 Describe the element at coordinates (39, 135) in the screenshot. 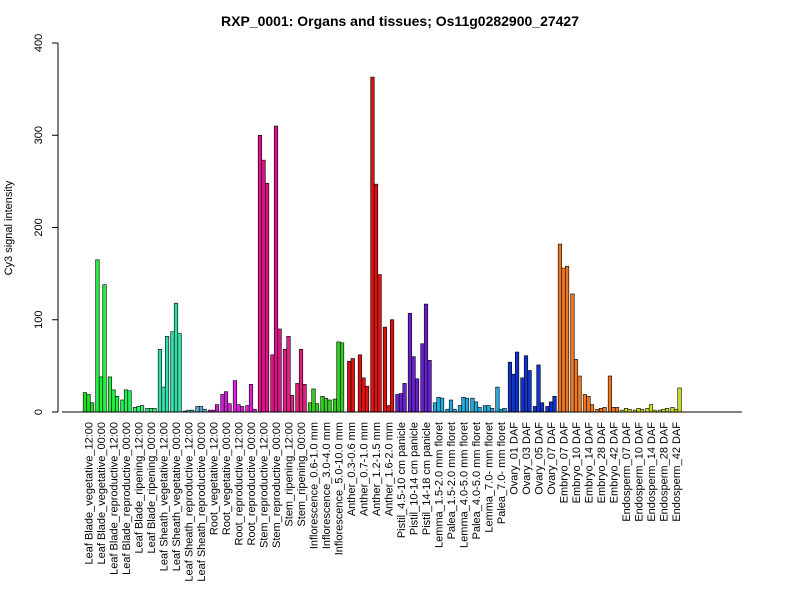

I see `y-tick-label: 300` at that location.